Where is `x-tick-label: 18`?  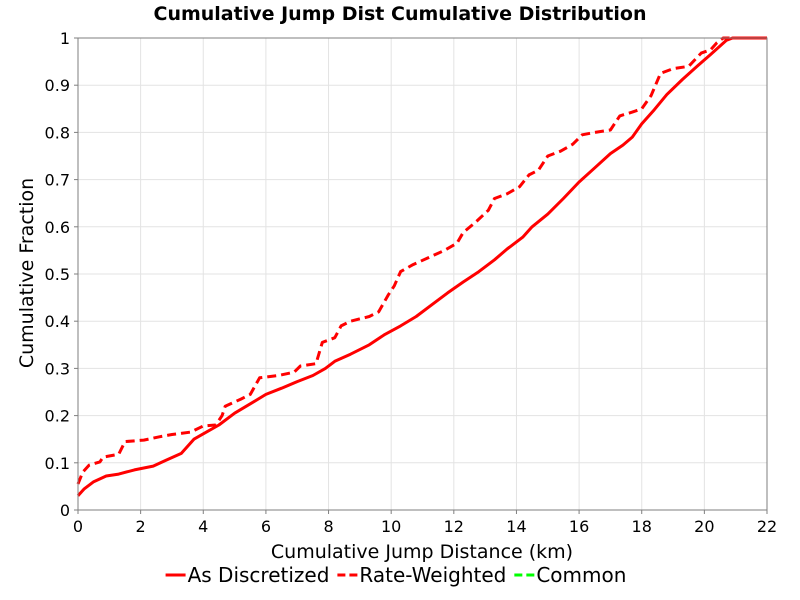
x-tick-label: 18 is located at coordinates (642, 526).